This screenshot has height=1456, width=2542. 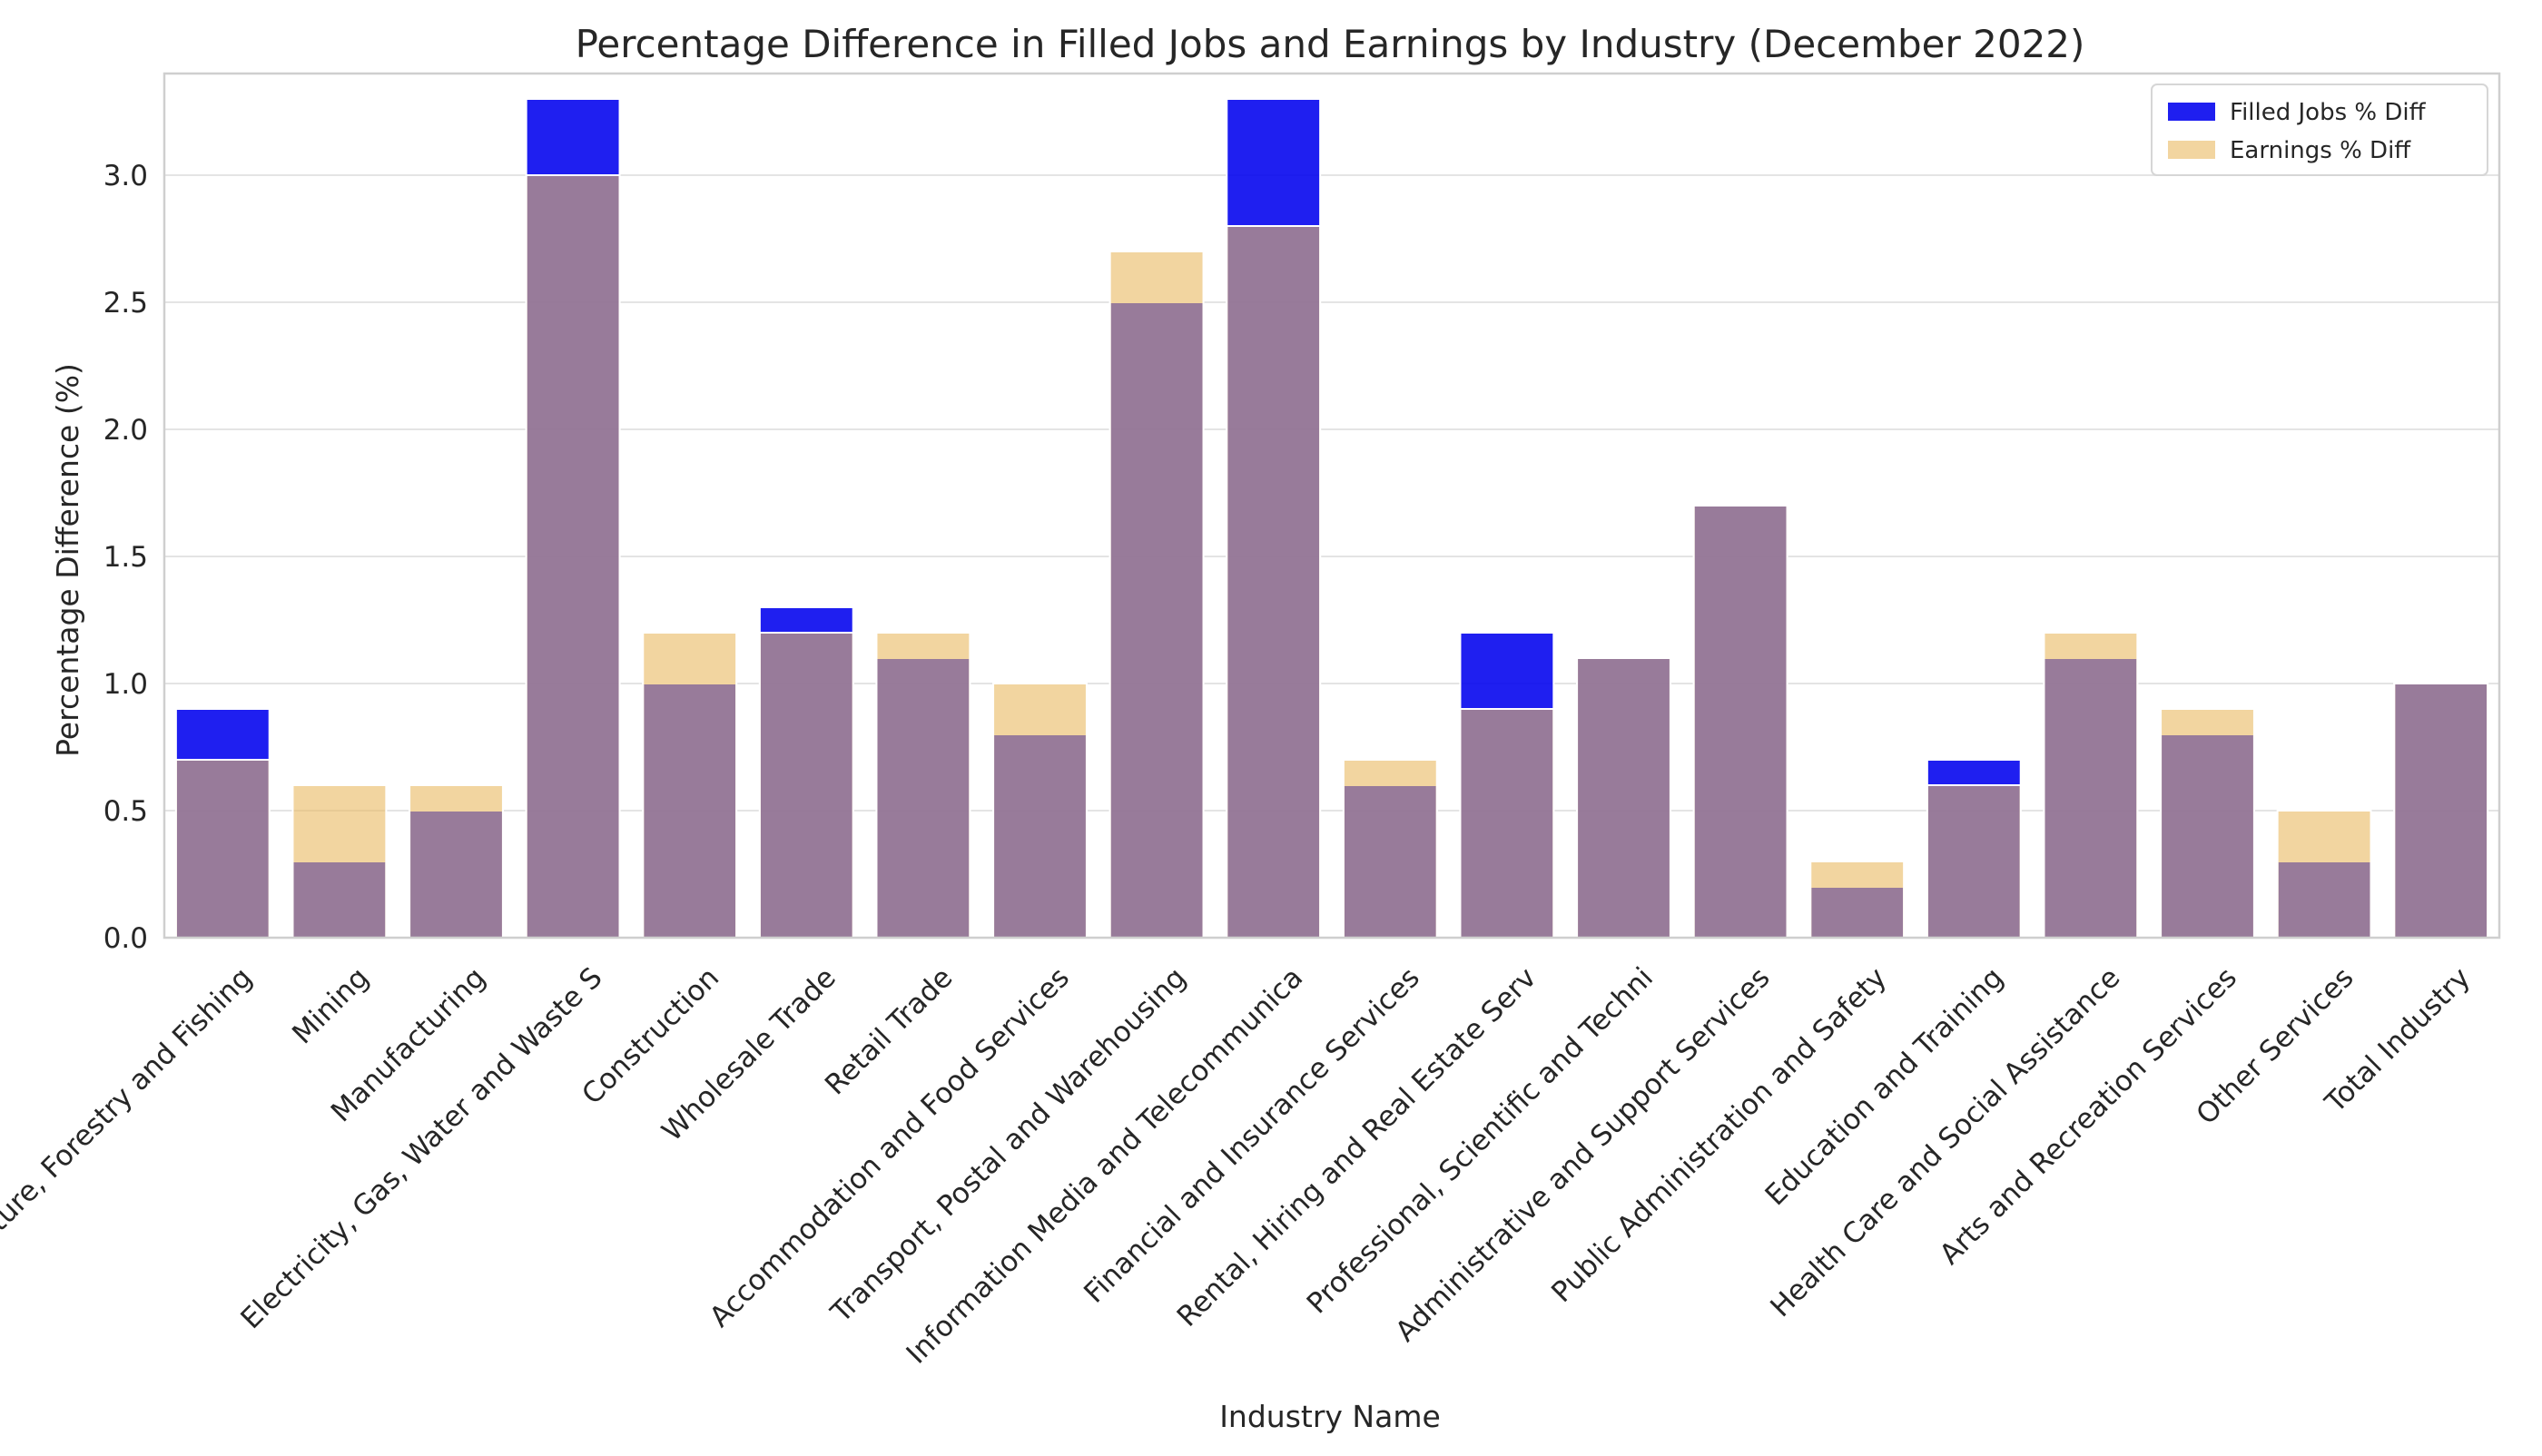 What do you see at coordinates (125, 176) in the screenshot?
I see `y-tick-label: 3.0` at bounding box center [125, 176].